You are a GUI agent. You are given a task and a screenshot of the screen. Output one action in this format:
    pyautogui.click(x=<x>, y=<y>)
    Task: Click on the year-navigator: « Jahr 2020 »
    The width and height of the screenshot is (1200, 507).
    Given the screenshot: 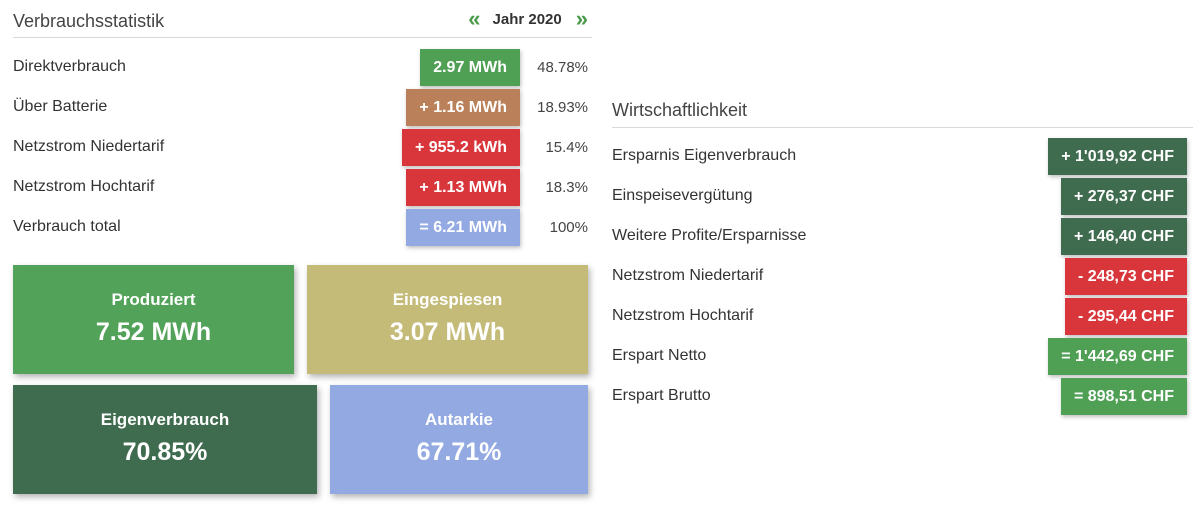 What is the action you would take?
    pyautogui.click(x=528, y=18)
    